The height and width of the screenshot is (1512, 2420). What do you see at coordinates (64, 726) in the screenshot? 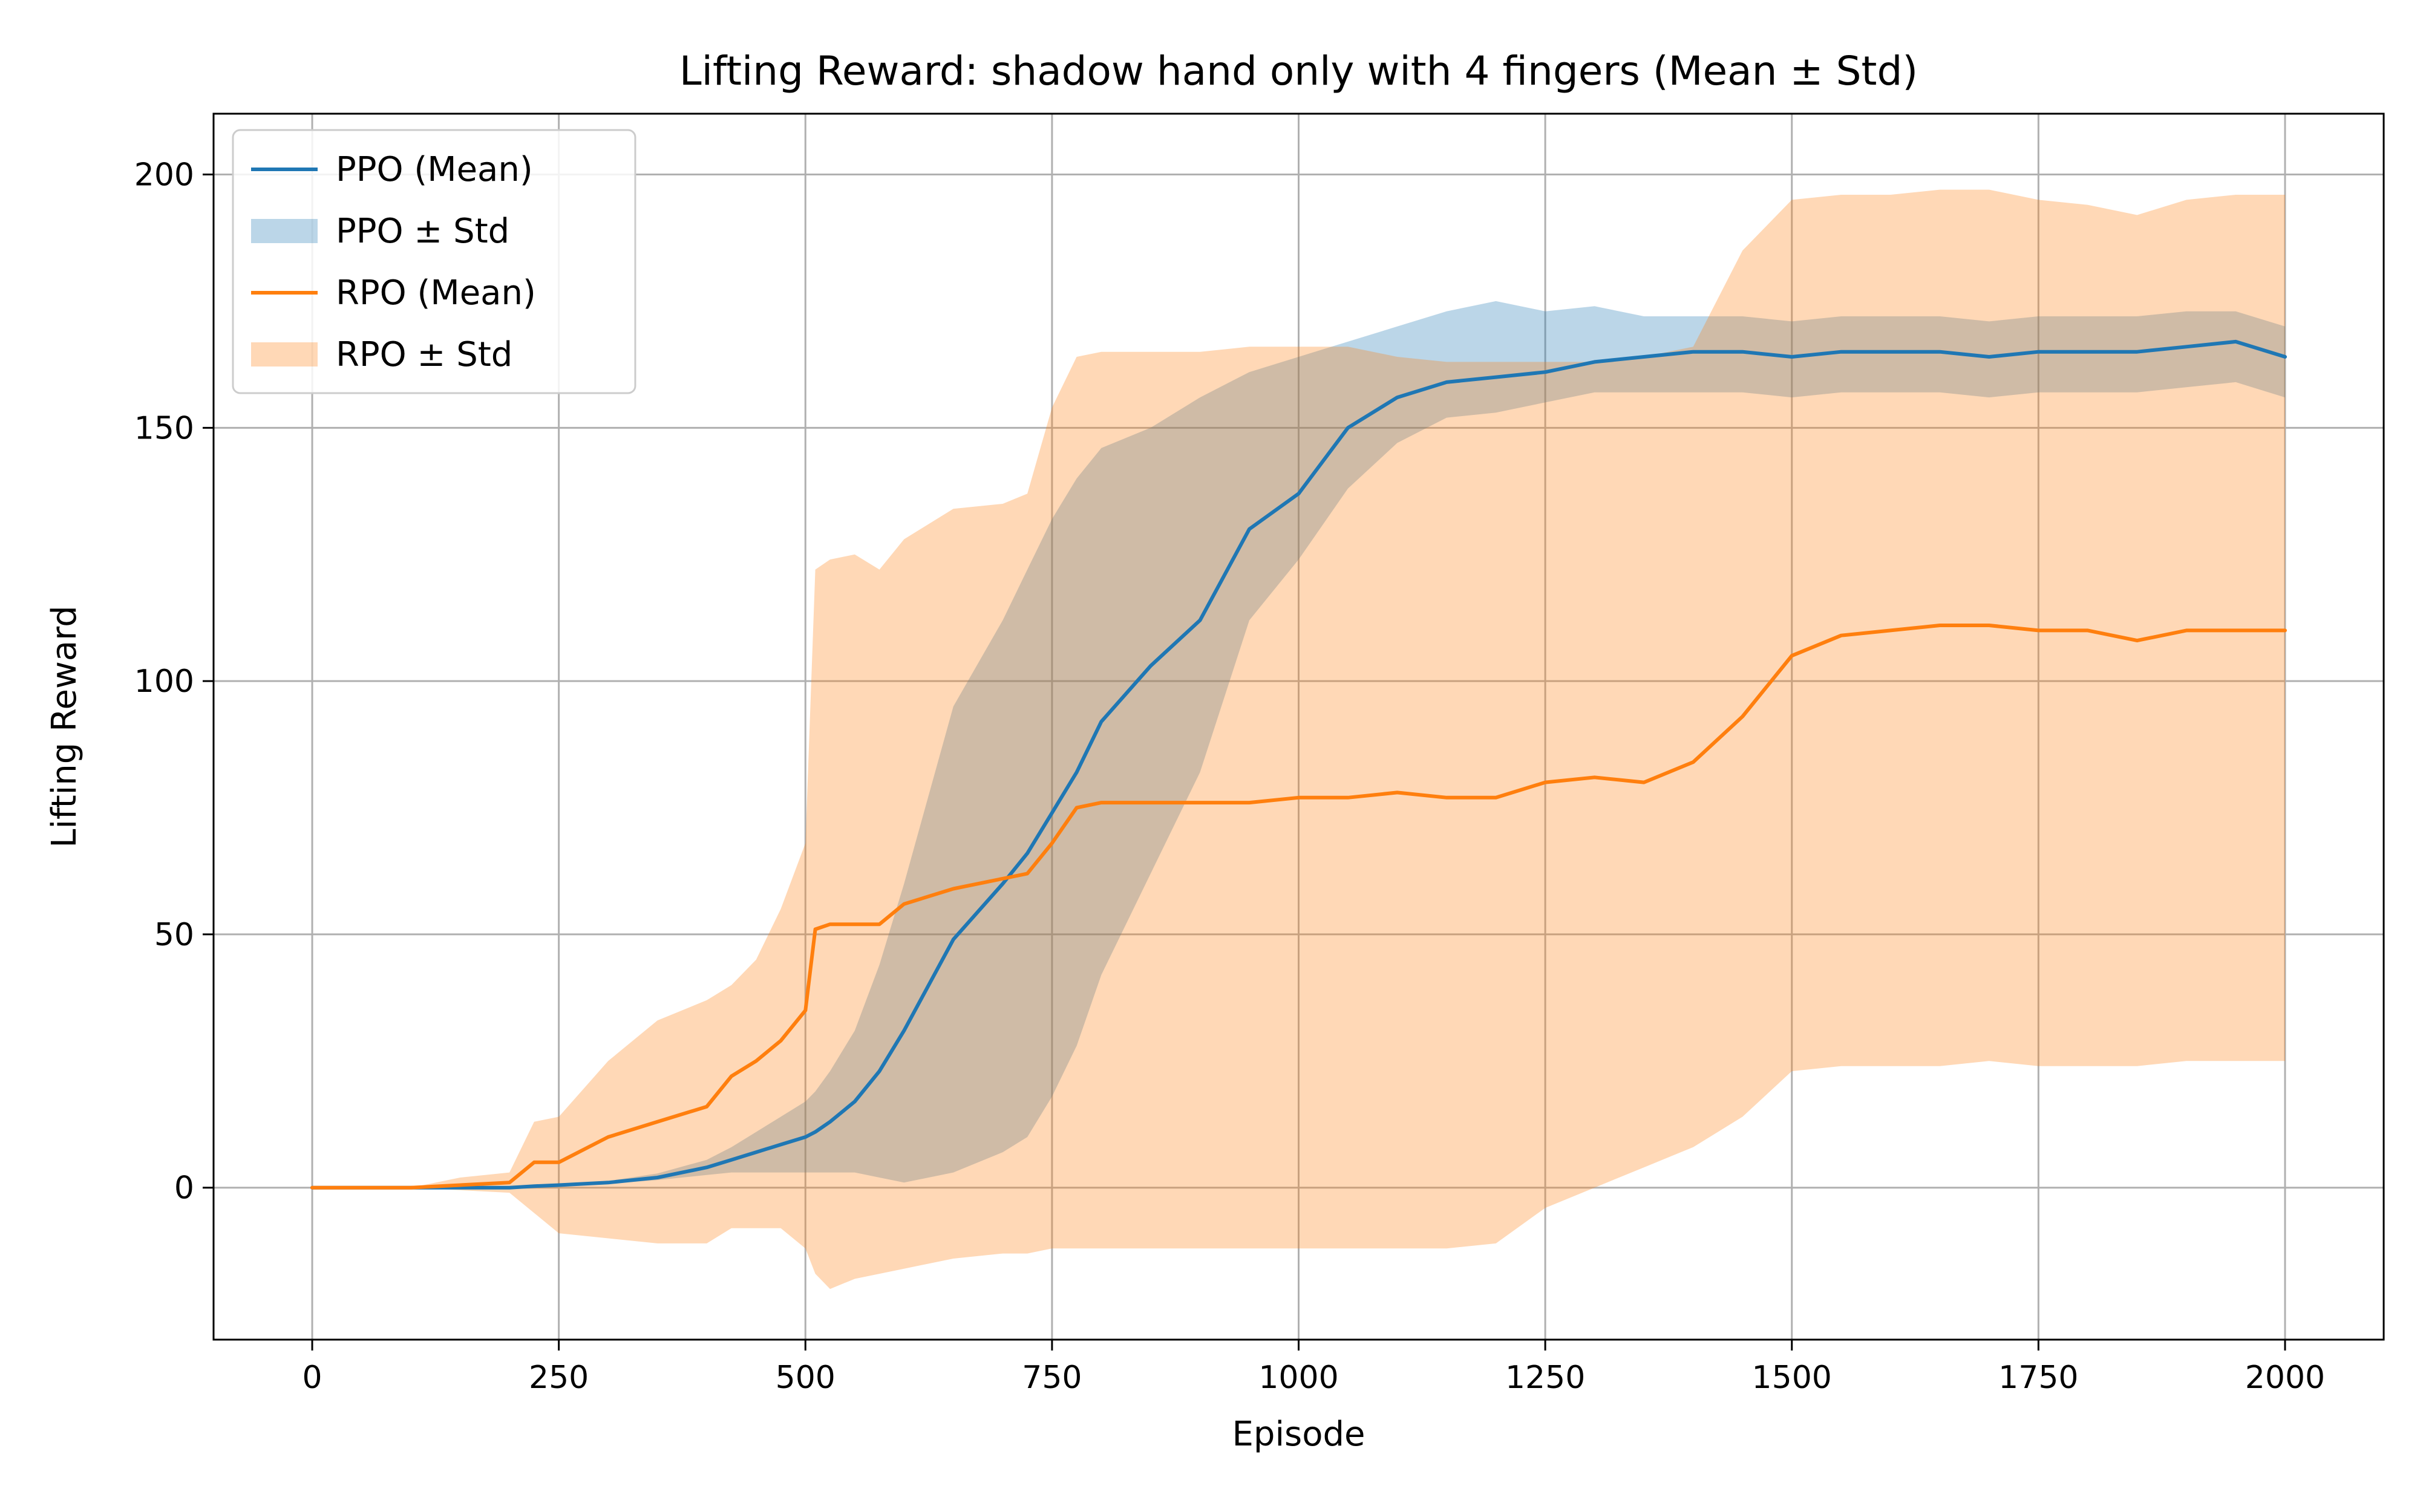
I see `y-axis-label: Lifting Reward` at bounding box center [64, 726].